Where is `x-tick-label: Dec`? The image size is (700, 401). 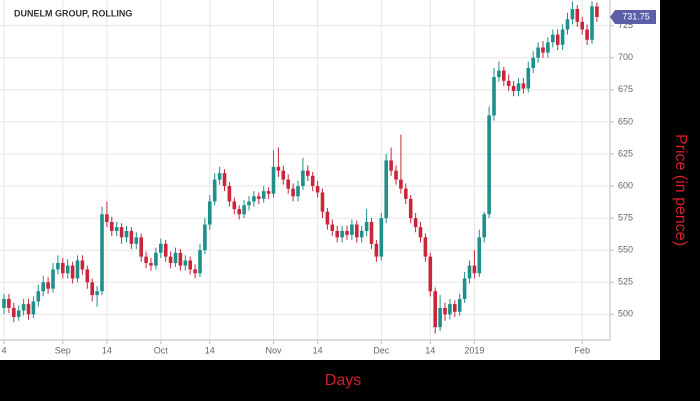
x-tick-label: Dec is located at coordinates (381, 350).